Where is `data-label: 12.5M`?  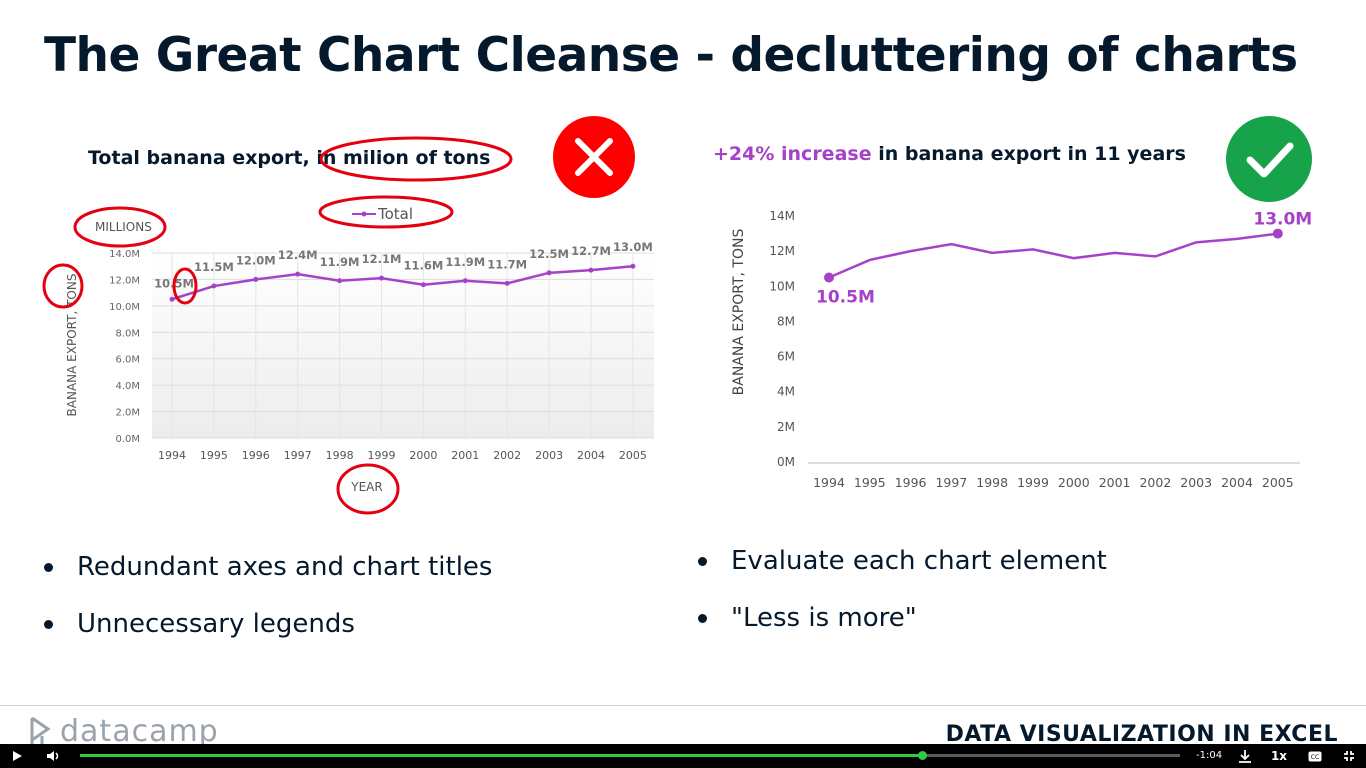 data-label: 12.5M is located at coordinates (549, 254).